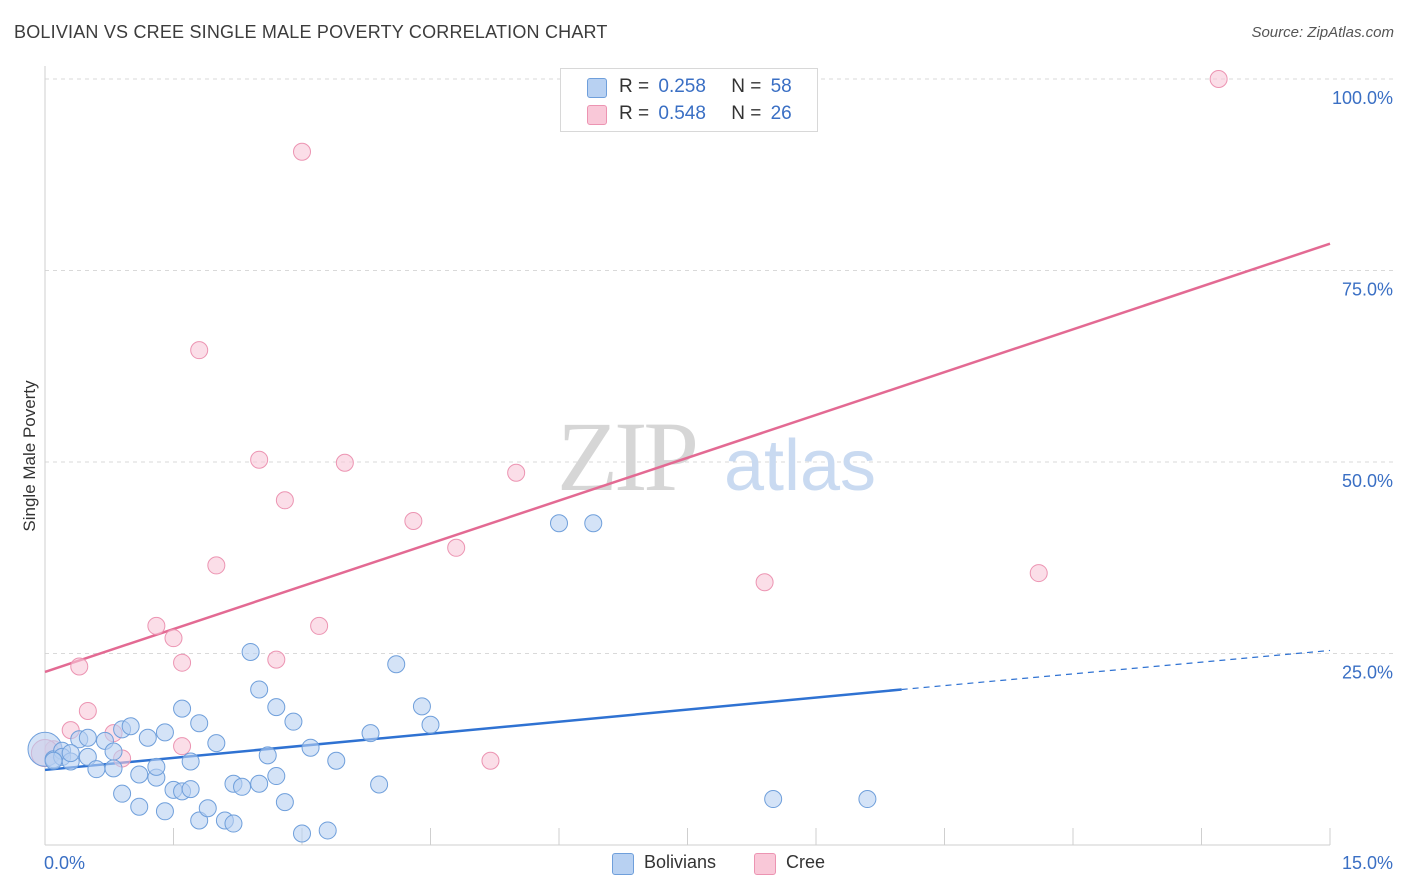 The width and height of the screenshot is (1406, 892). What do you see at coordinates (1116, 670) in the screenshot?
I see `bolivians-trend-extension` at bounding box center [1116, 670].